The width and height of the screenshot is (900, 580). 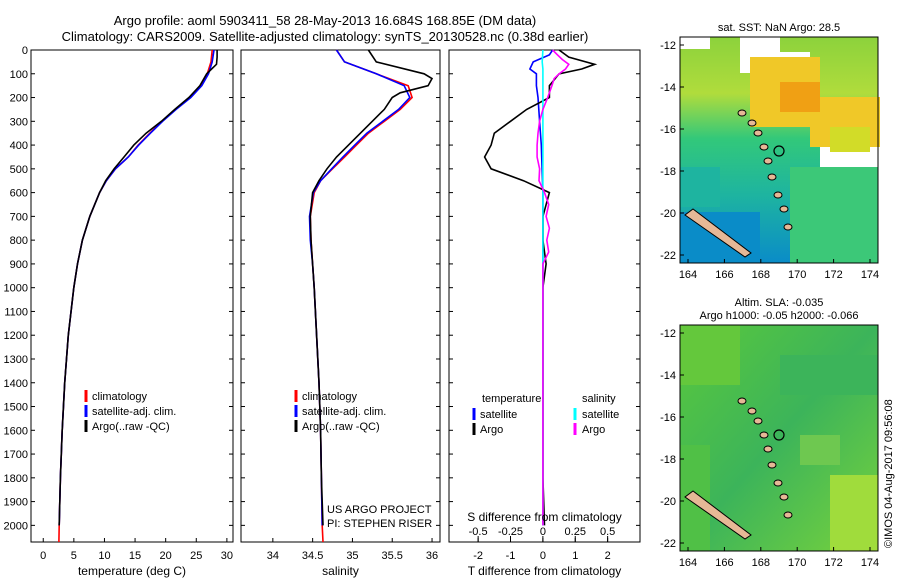 What do you see at coordinates (607, 532) in the screenshot?
I see `s-tick-label: 0.5` at bounding box center [607, 532].